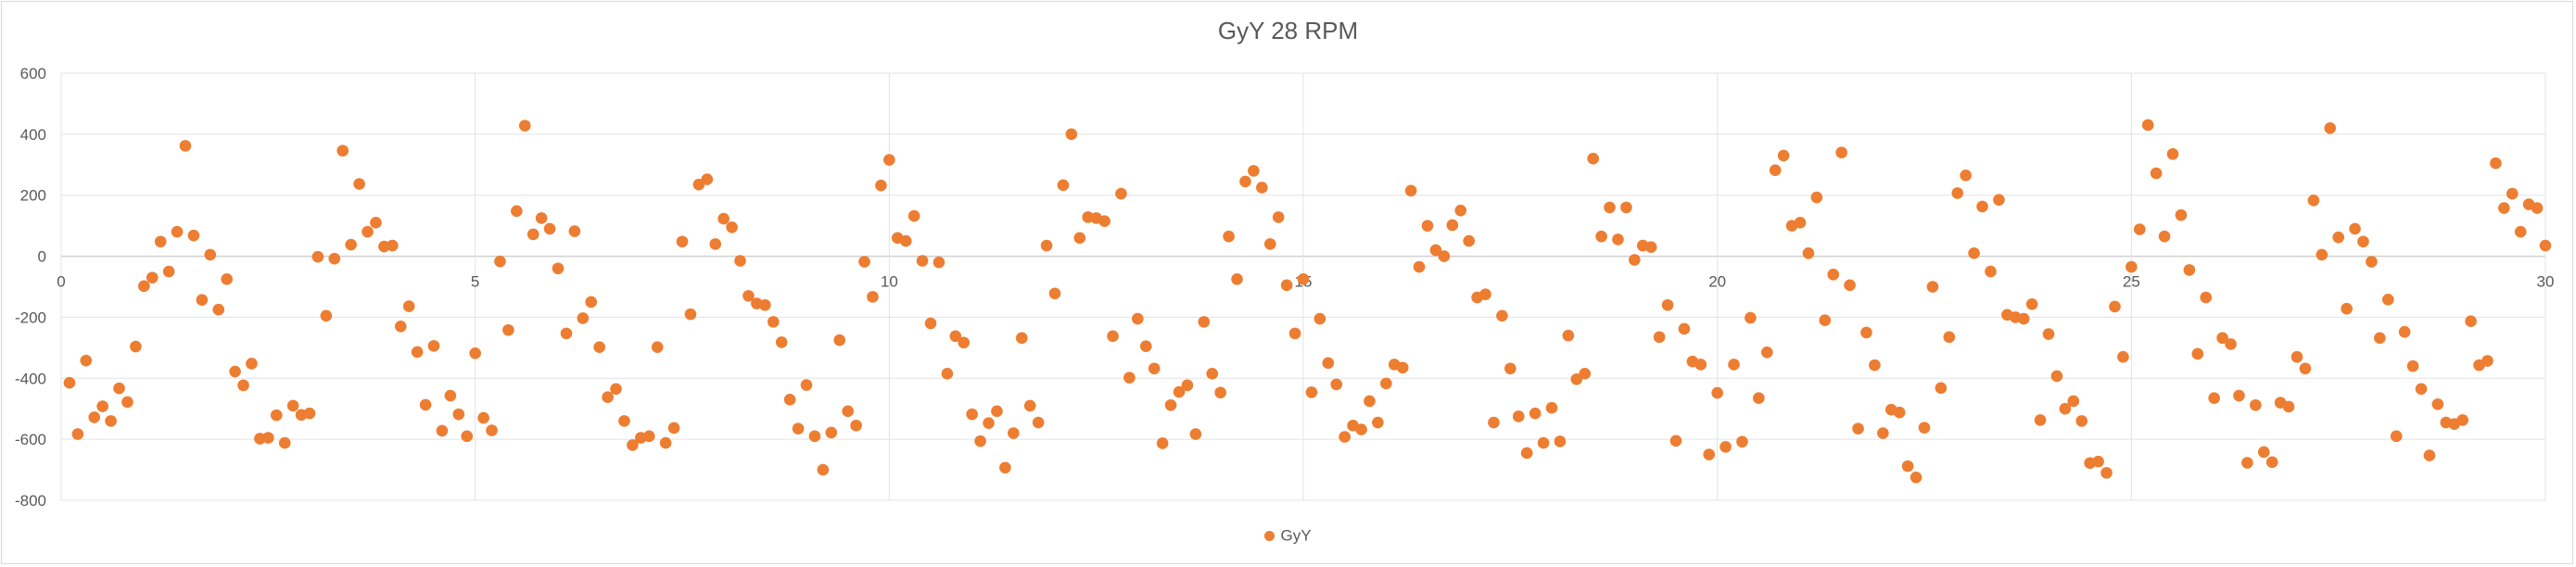  I want to click on chart-title: GyY 28 RPM, so click(1288, 30).